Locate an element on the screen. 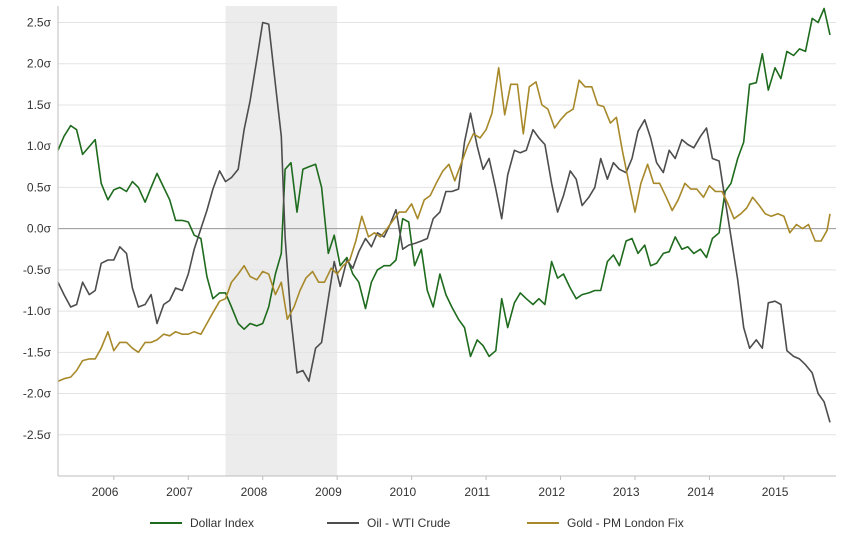 The image size is (850, 538). x-tick-label: 2013 is located at coordinates (626, 492).